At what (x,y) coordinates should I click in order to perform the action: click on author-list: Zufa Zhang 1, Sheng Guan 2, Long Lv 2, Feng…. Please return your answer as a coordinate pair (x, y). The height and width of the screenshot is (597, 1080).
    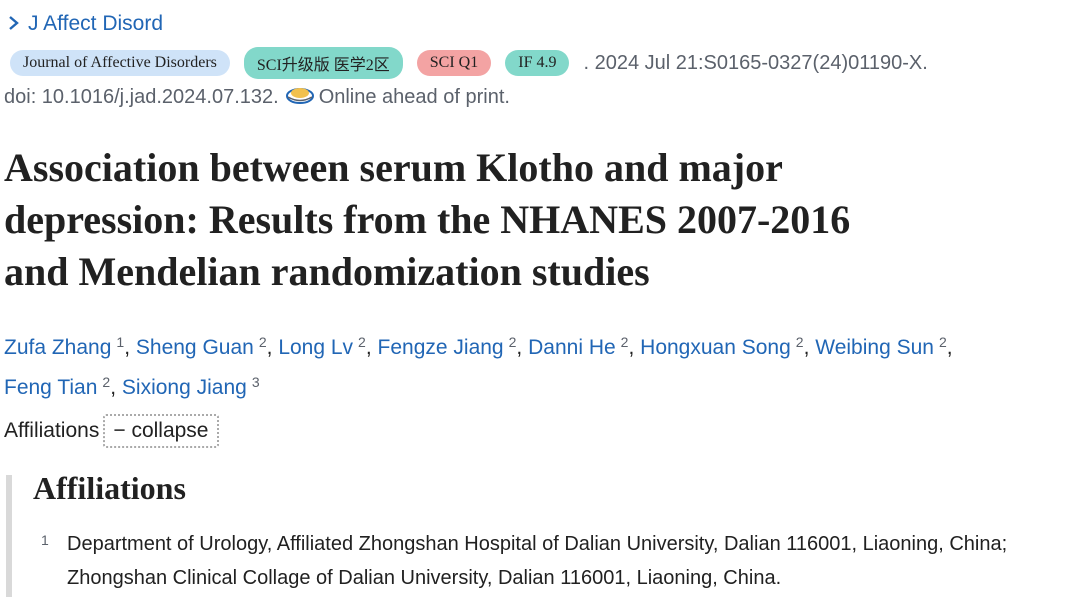
    Looking at the image, I should click on (504, 365).